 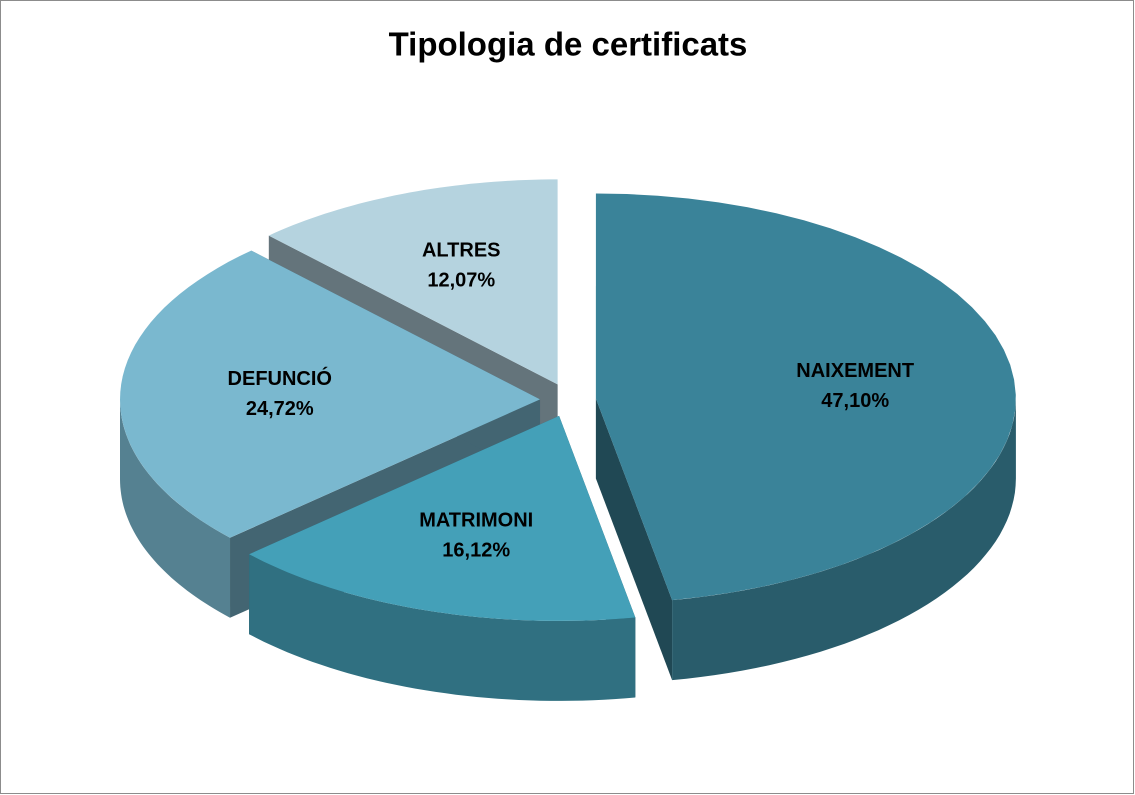 What do you see at coordinates (855, 371) in the screenshot?
I see `slice-label: NAIXEMENT` at bounding box center [855, 371].